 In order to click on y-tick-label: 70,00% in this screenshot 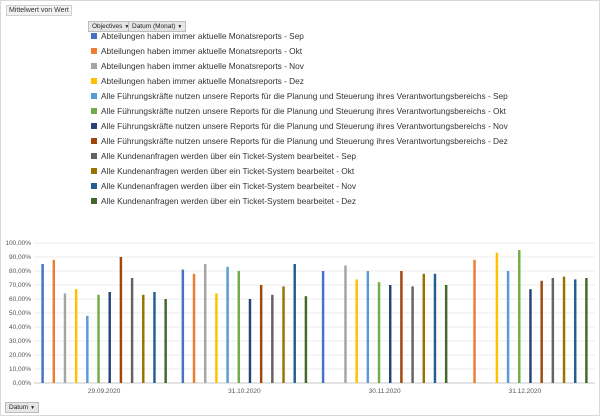, I will do `click(20, 285)`.